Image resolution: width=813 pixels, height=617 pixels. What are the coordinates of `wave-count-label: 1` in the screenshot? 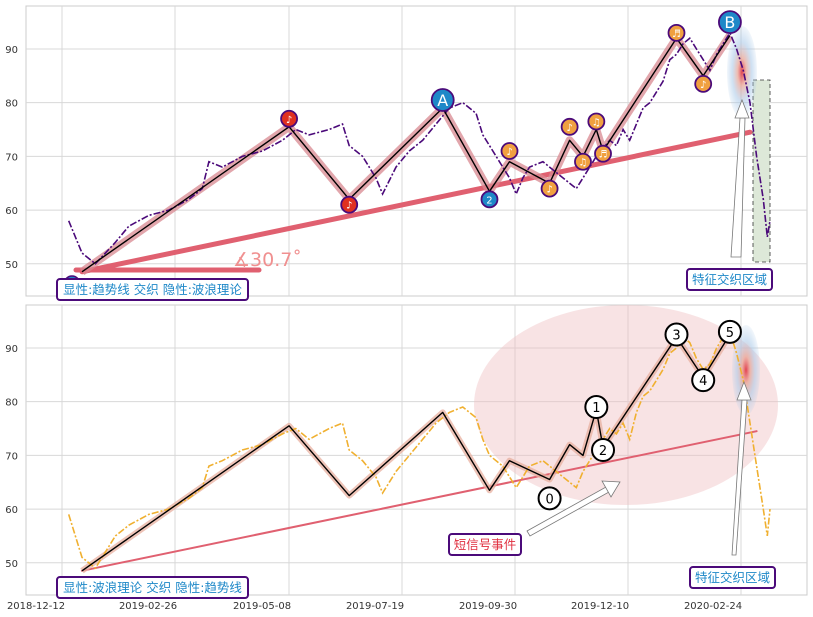 It's located at (596, 408).